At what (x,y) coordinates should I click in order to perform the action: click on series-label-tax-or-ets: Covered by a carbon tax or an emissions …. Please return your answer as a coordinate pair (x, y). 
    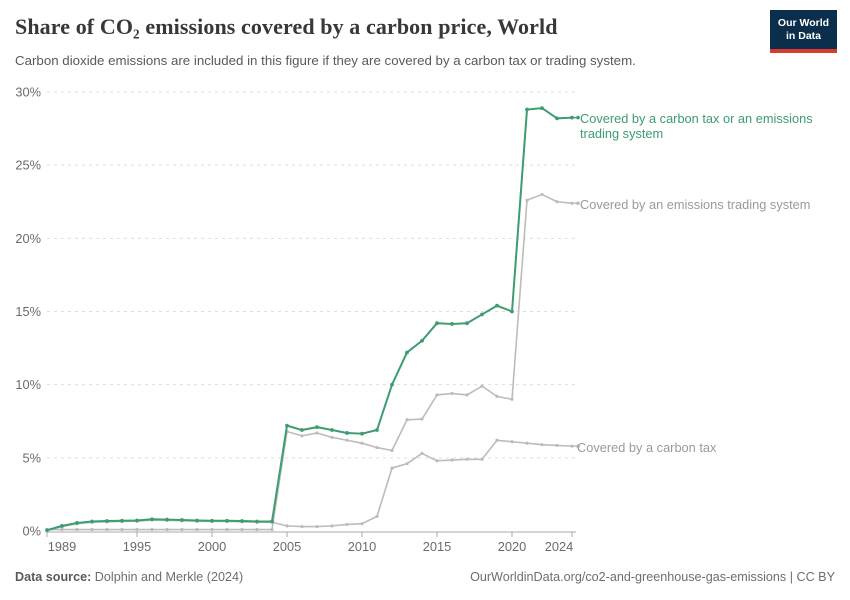
    Looking at the image, I should click on (696, 126).